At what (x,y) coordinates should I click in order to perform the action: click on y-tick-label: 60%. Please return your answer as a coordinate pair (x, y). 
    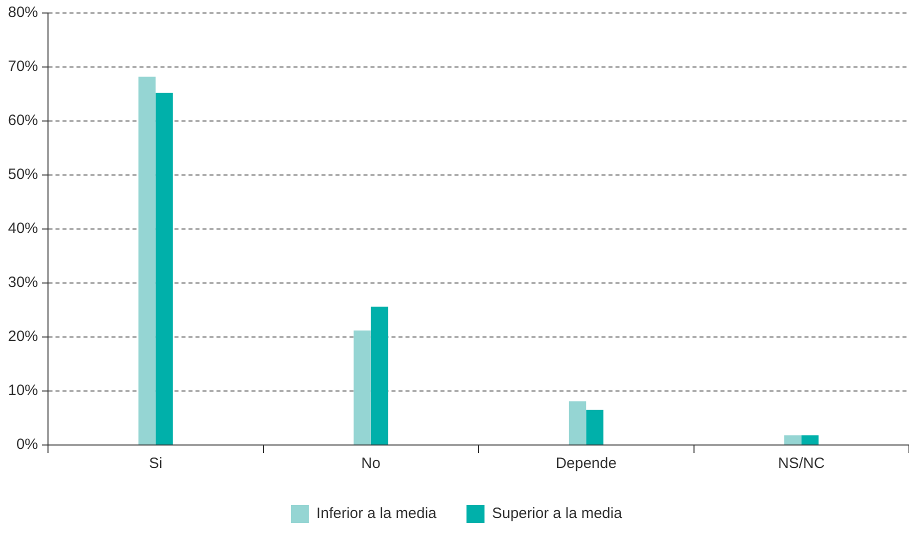
    Looking at the image, I should click on (23, 121).